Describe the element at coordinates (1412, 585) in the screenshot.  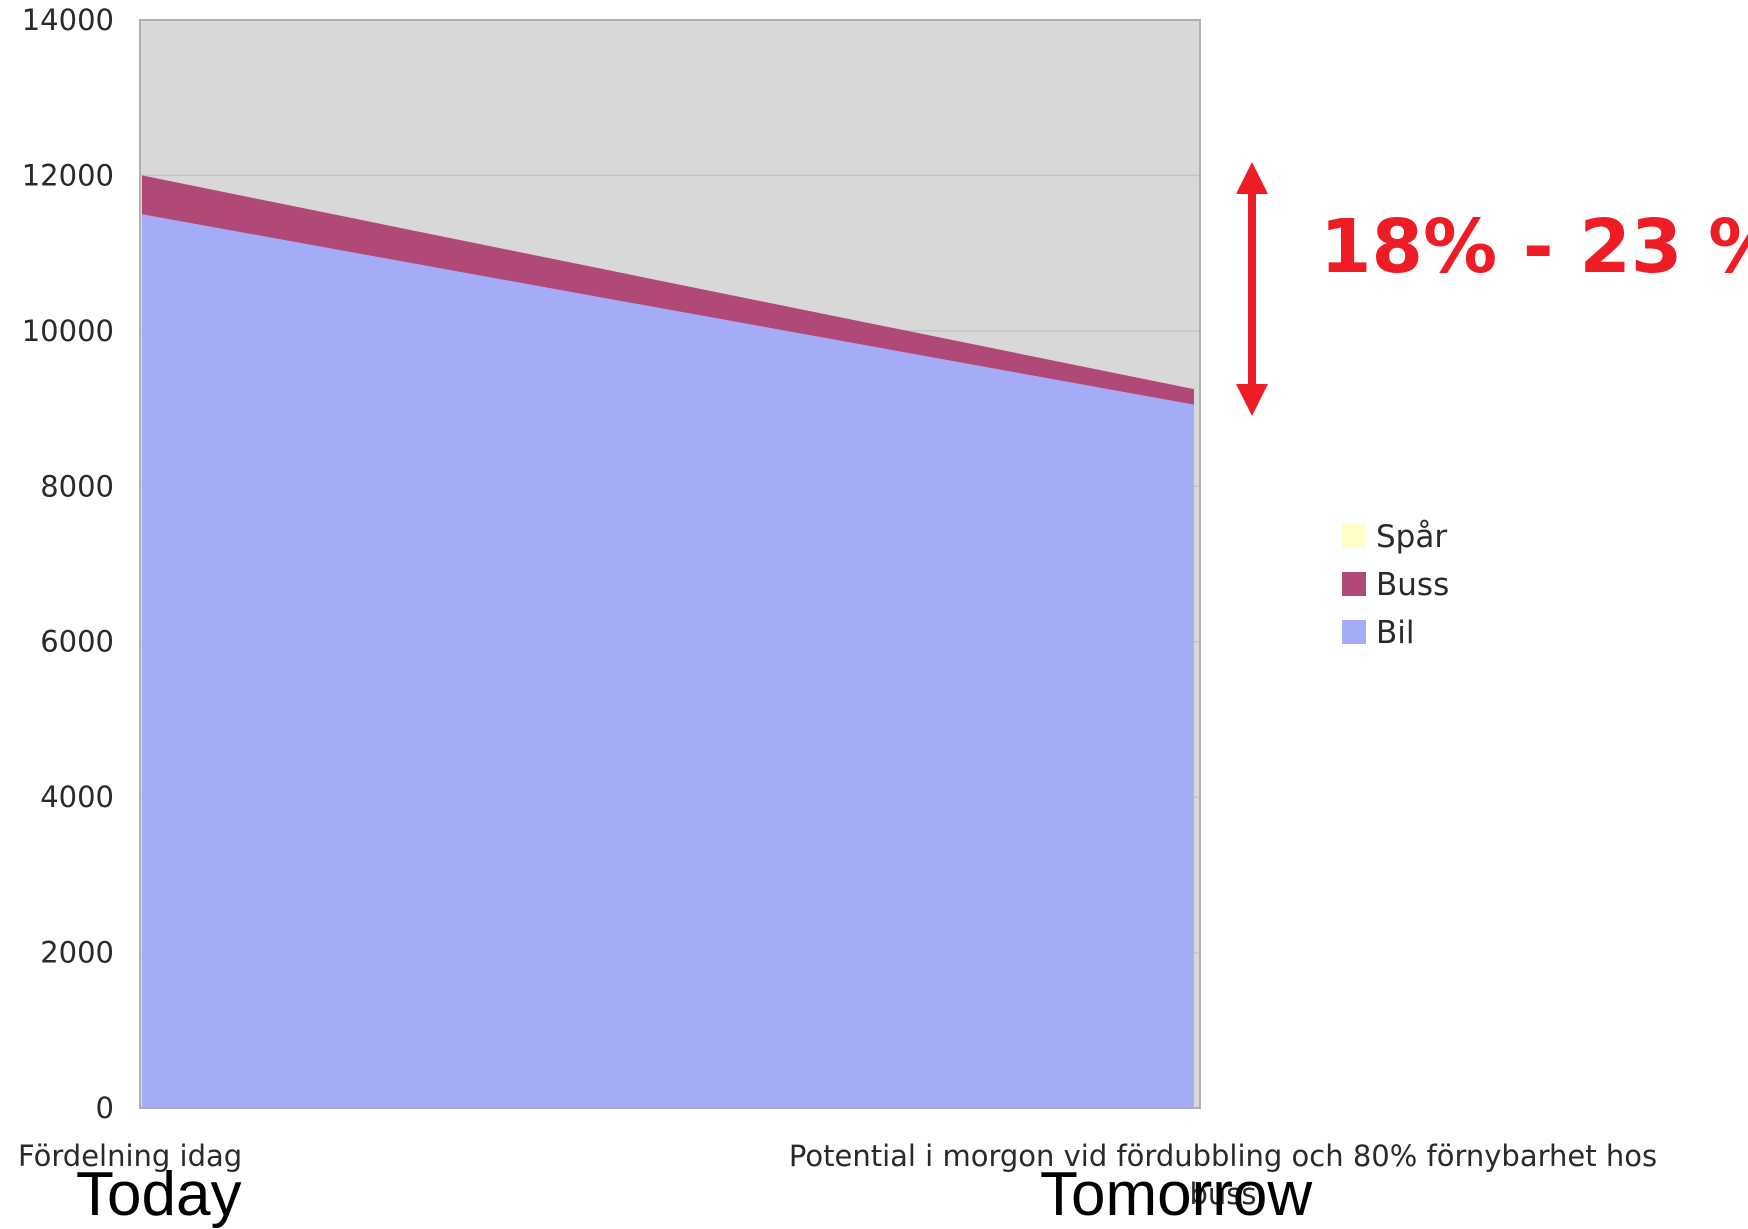
I see `legend-label: Buss` at that location.